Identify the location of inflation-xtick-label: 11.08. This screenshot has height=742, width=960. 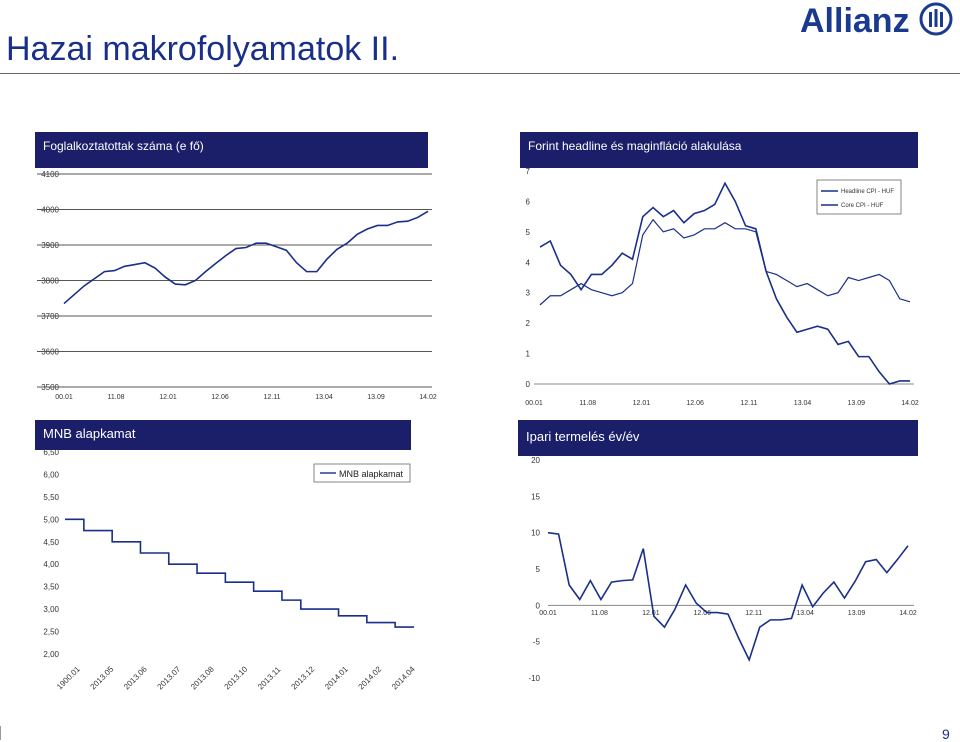
(587, 403).